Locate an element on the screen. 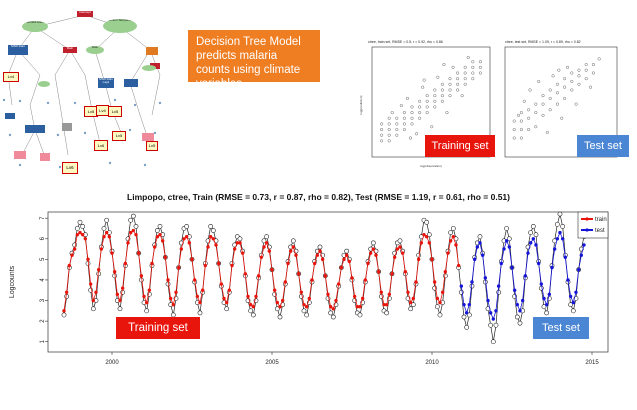  tree-node-rain: Months Rain is located at coordinates (35, 26).